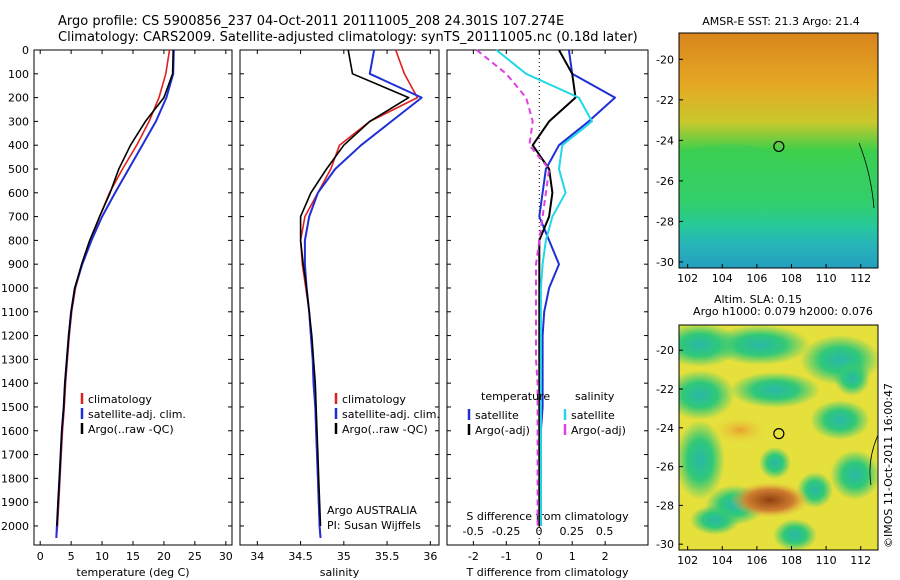  Describe the element at coordinates (18, 169) in the screenshot. I see `y-tick-label: 500` at that location.